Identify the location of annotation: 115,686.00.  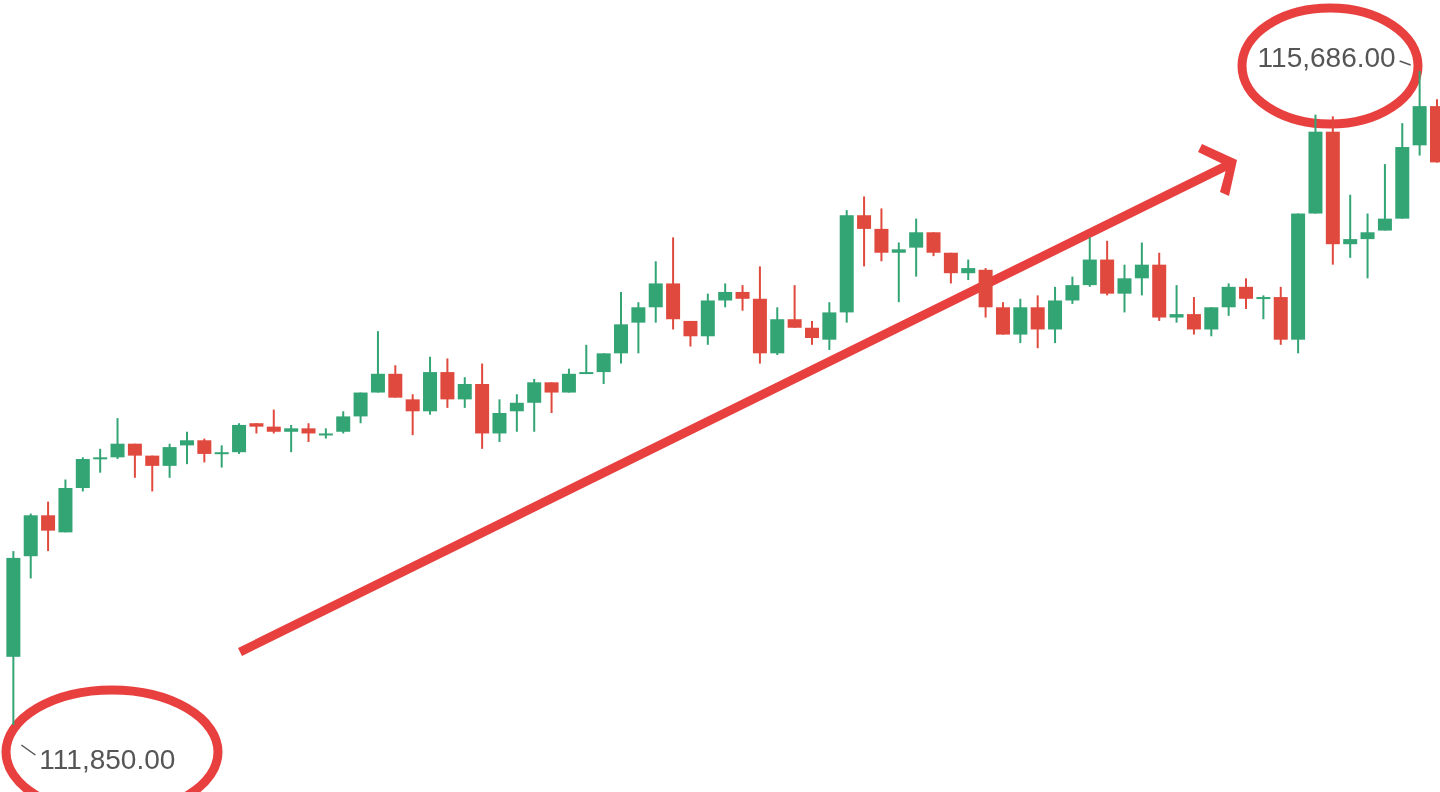
(1326, 57).